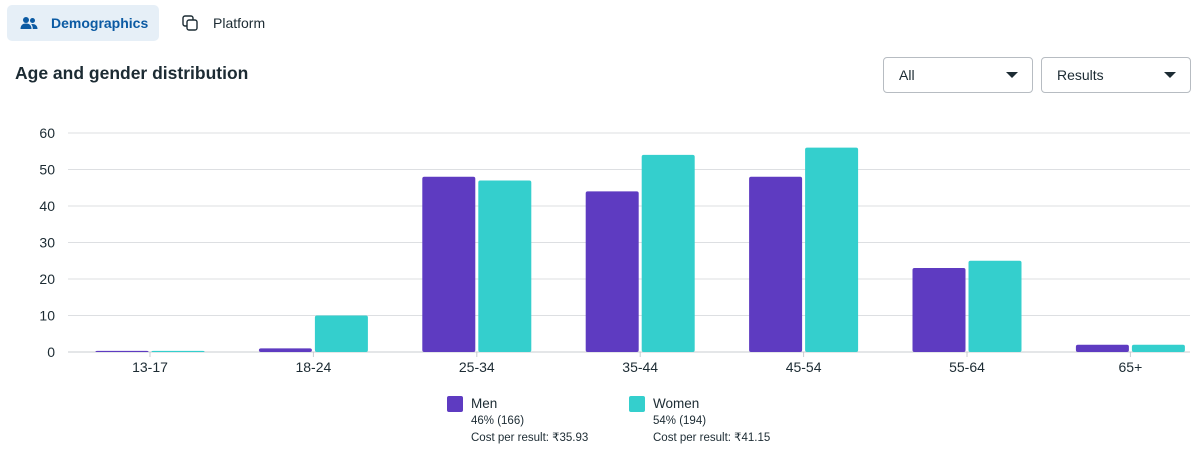  I want to click on tab-bar: Demographics Platform, so click(142, 23).